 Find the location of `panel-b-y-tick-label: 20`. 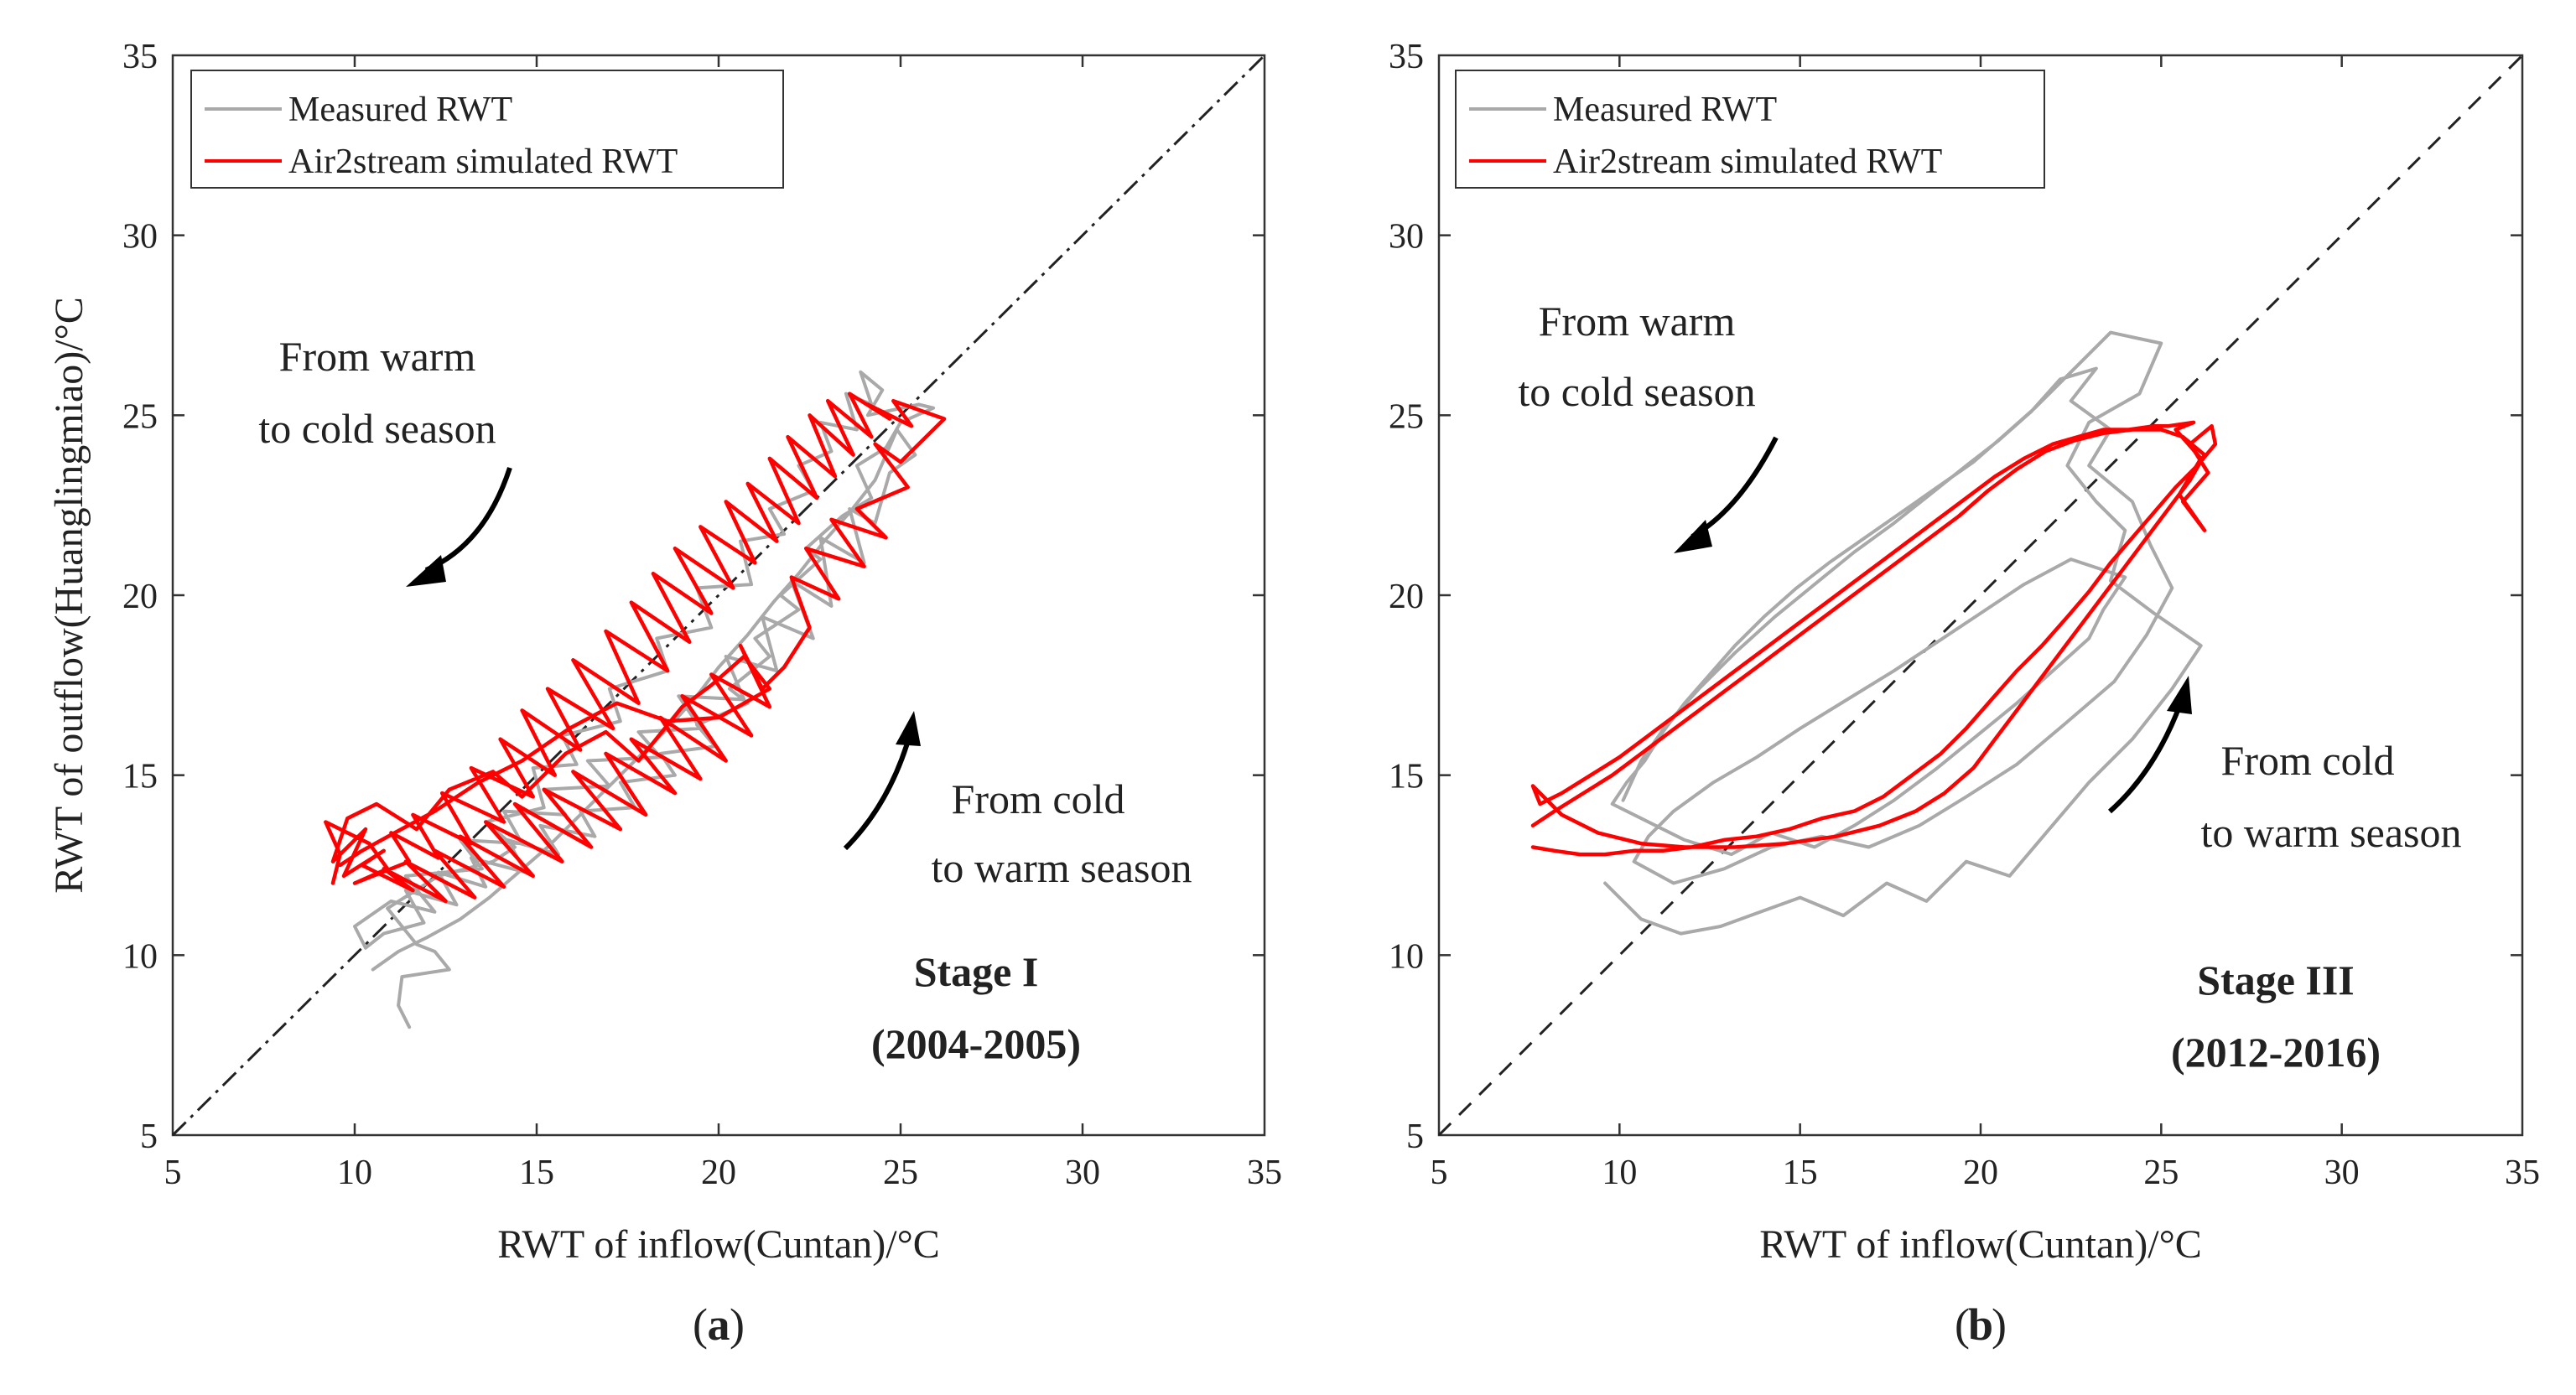

panel-b-y-tick-label: 20 is located at coordinates (1406, 597).